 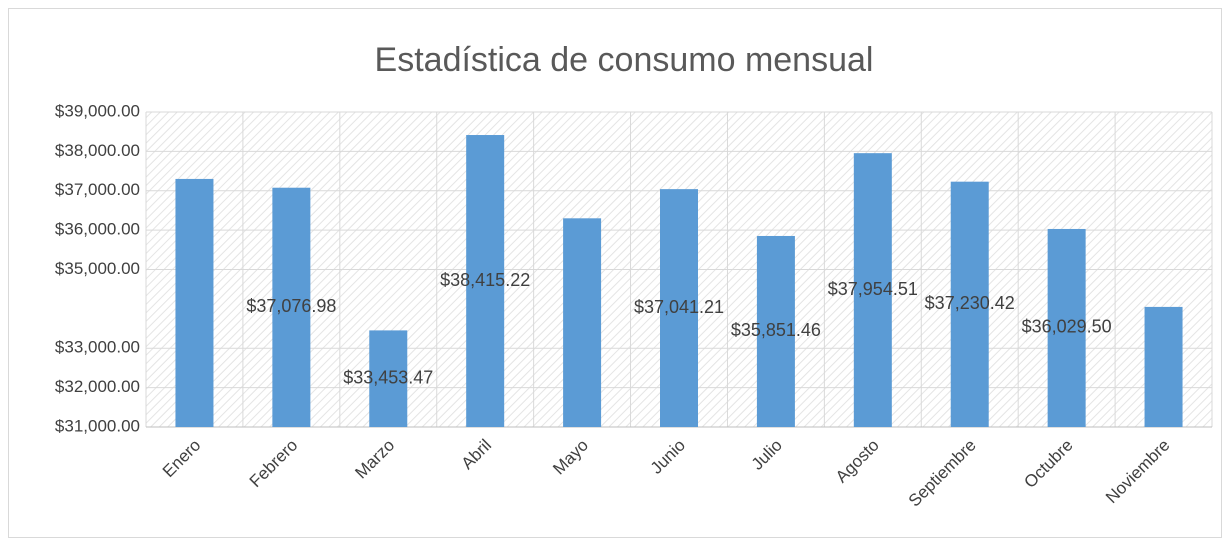 I want to click on y-tick-label: $32,000.00, so click(x=97, y=386).